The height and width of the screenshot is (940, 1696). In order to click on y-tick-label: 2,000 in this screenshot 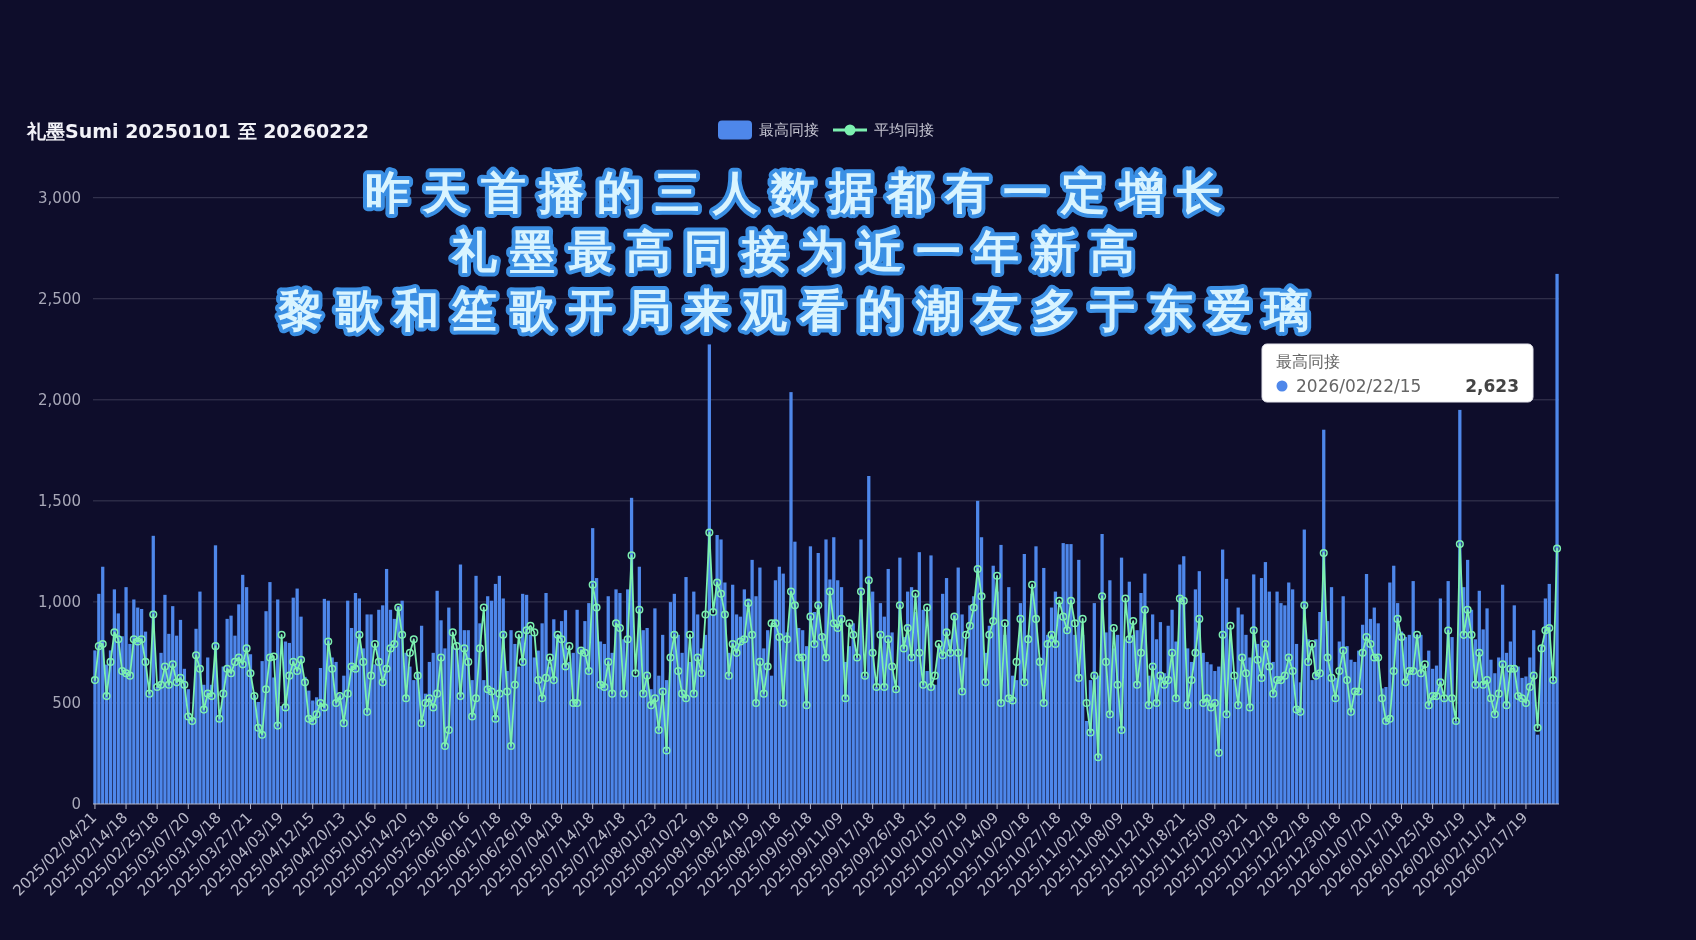, I will do `click(59, 399)`.